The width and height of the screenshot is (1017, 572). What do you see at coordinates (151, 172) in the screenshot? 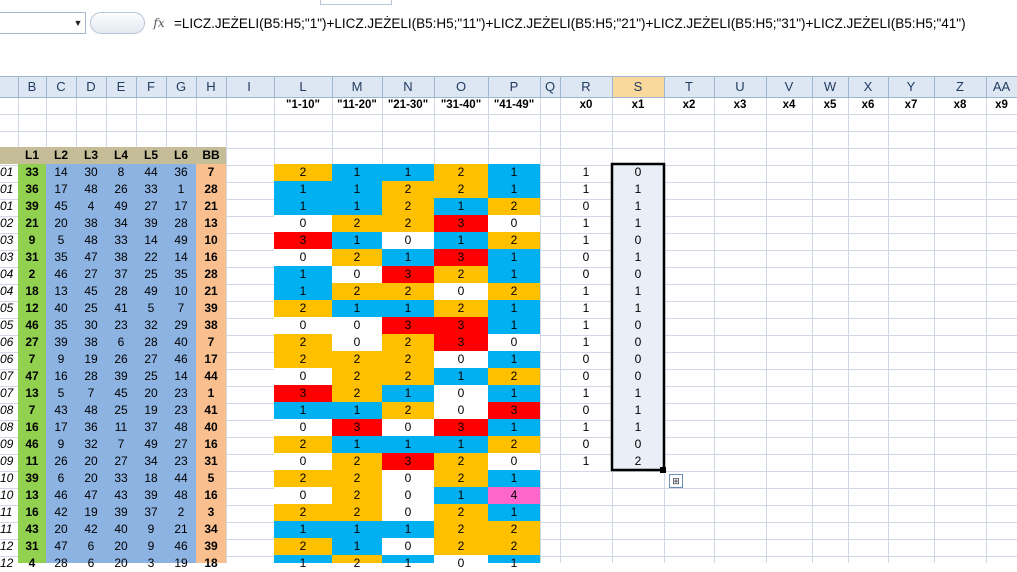
I see `lotto-number-cell: 44` at bounding box center [151, 172].